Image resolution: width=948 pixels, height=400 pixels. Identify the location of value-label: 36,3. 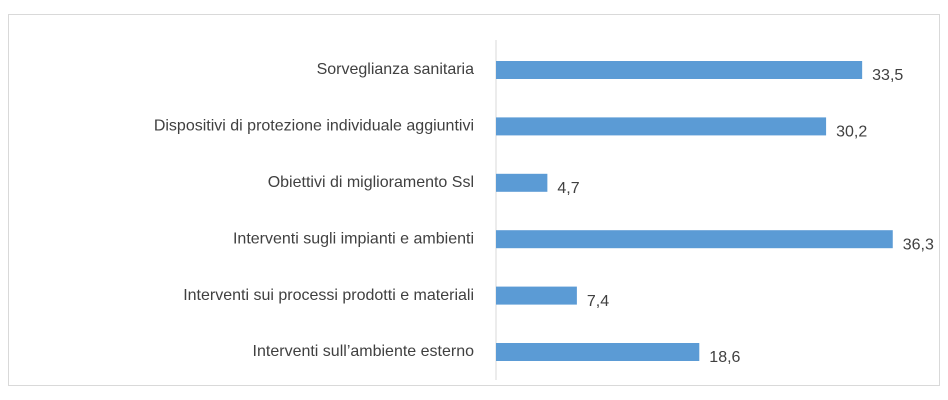
(918, 244).